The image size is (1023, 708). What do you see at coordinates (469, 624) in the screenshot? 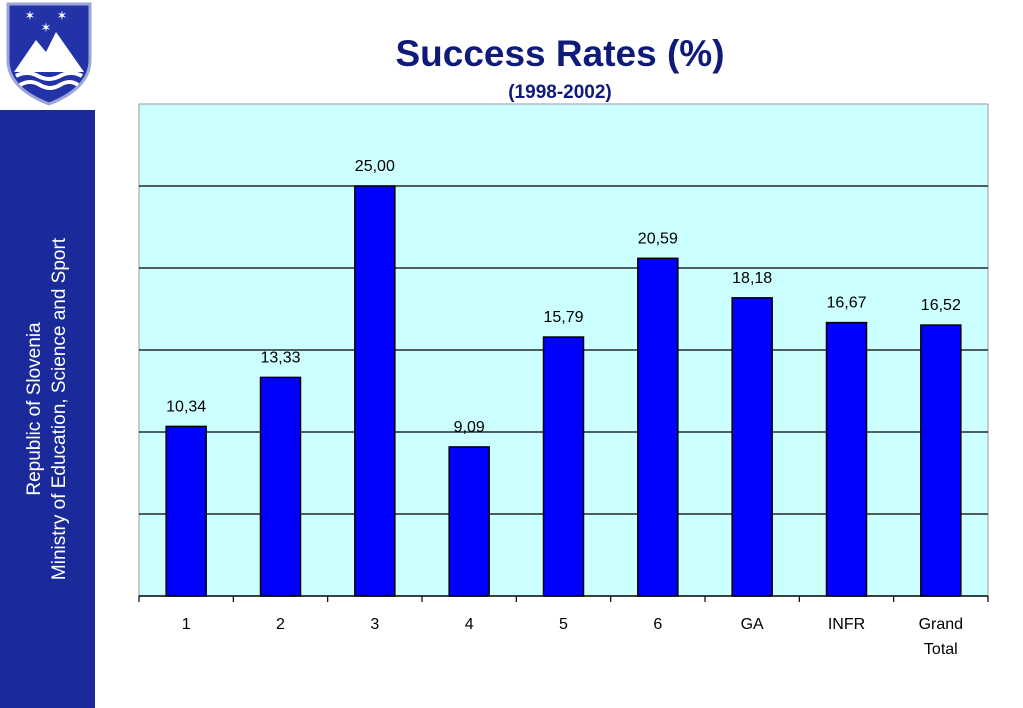
I see `x-tick-label: 4` at bounding box center [469, 624].